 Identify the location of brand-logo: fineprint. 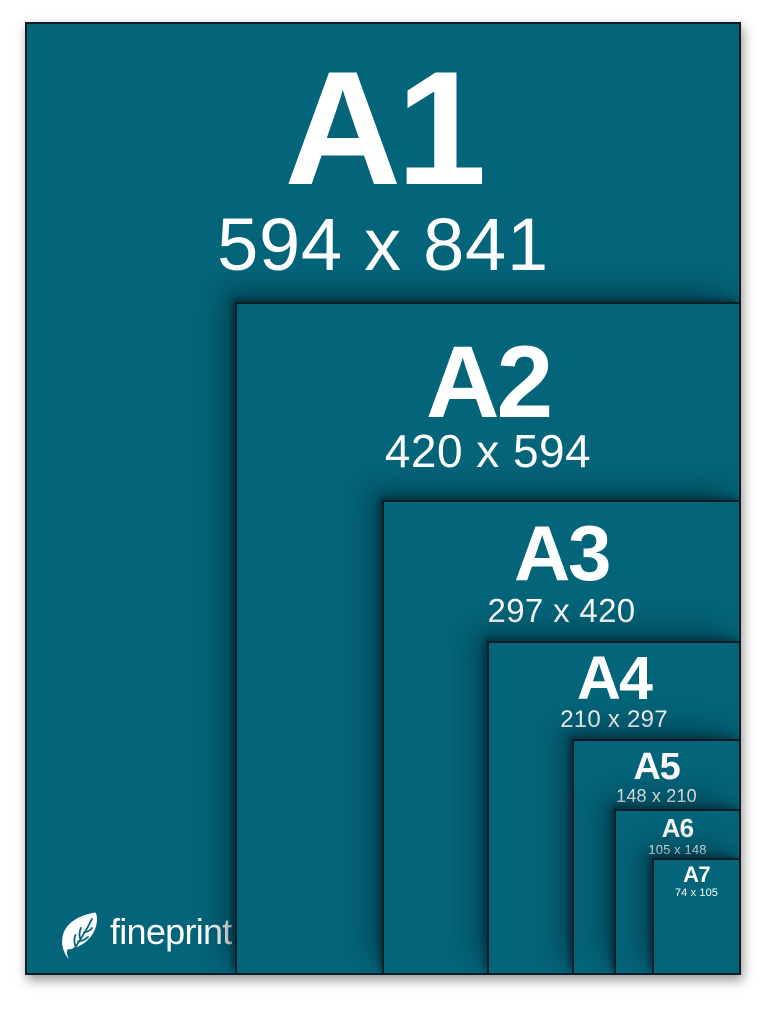
(144, 936).